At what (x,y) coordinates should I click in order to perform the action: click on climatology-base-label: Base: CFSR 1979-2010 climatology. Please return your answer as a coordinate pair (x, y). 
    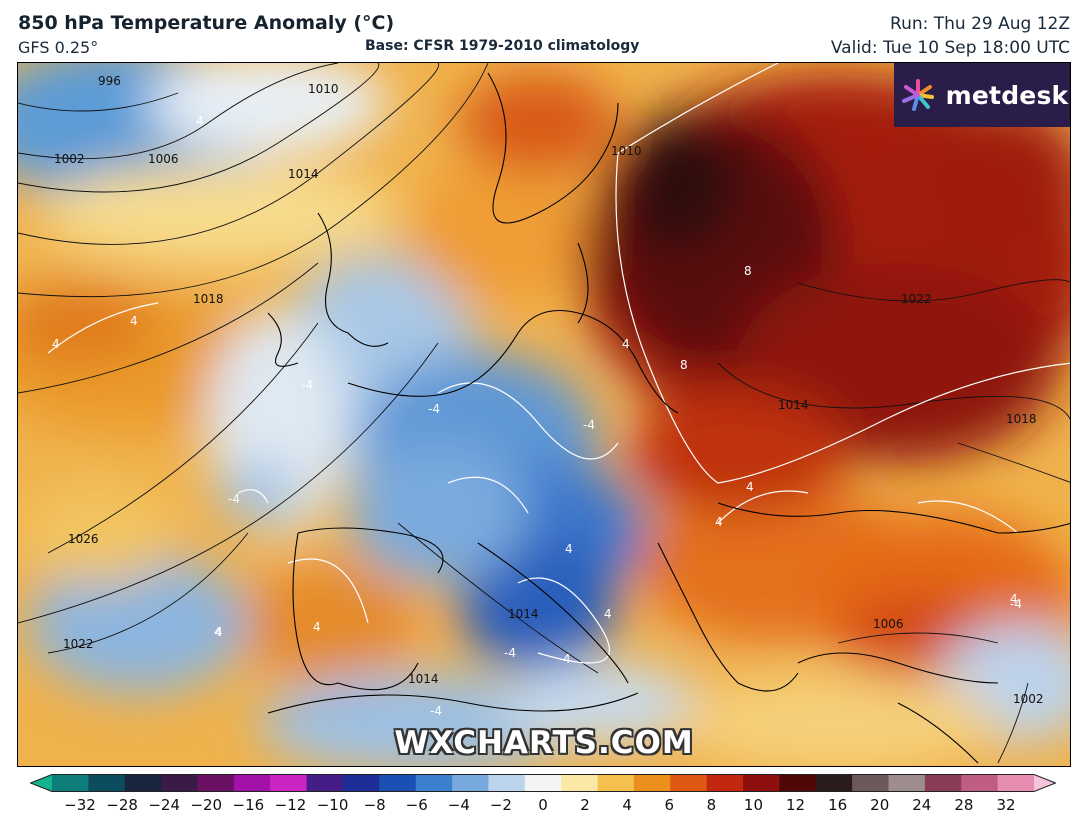
    Looking at the image, I should click on (502, 46).